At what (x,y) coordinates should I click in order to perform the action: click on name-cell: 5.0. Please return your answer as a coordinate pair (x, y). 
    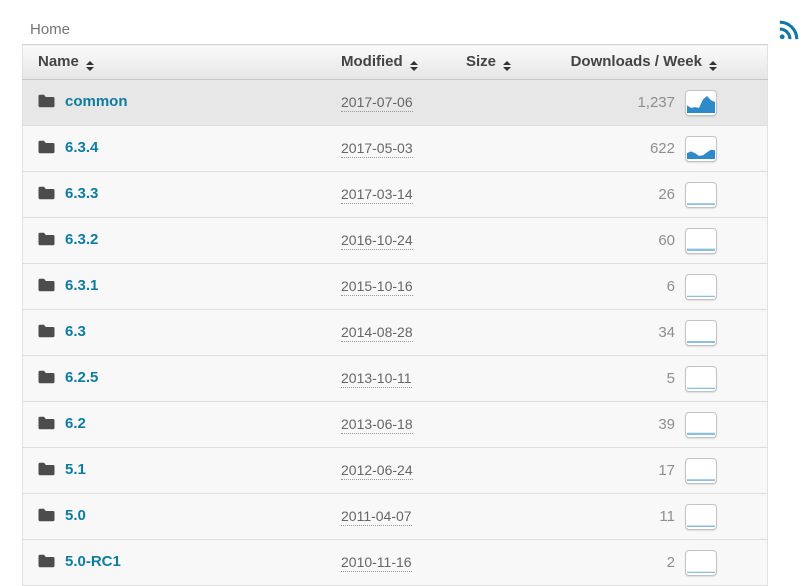
    Looking at the image, I should click on (175, 516).